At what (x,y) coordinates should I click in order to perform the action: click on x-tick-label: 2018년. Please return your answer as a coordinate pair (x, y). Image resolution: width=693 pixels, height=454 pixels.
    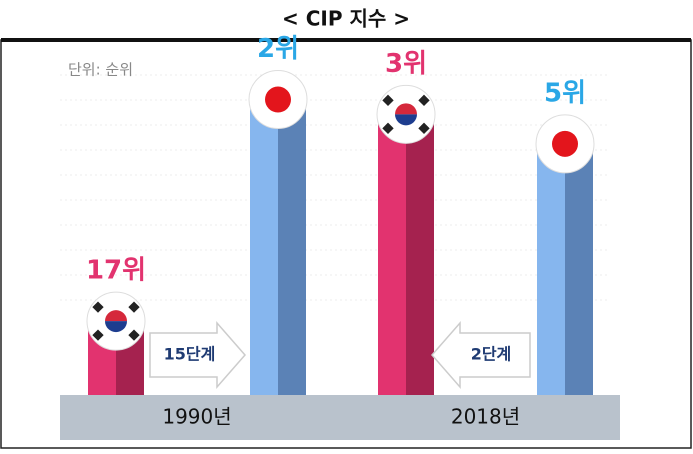
    Looking at the image, I should click on (485, 417).